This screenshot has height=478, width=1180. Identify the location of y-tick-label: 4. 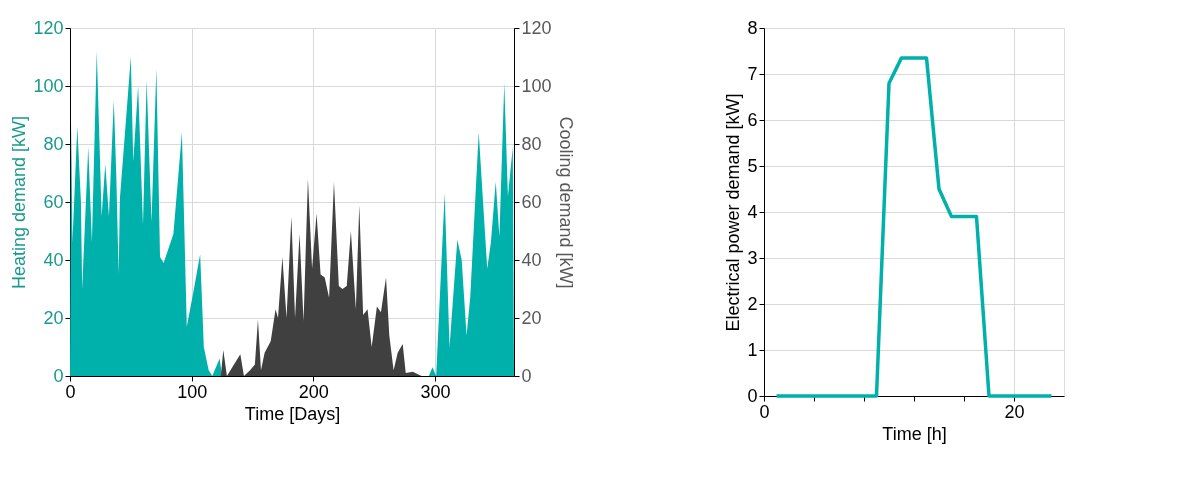
(752, 211).